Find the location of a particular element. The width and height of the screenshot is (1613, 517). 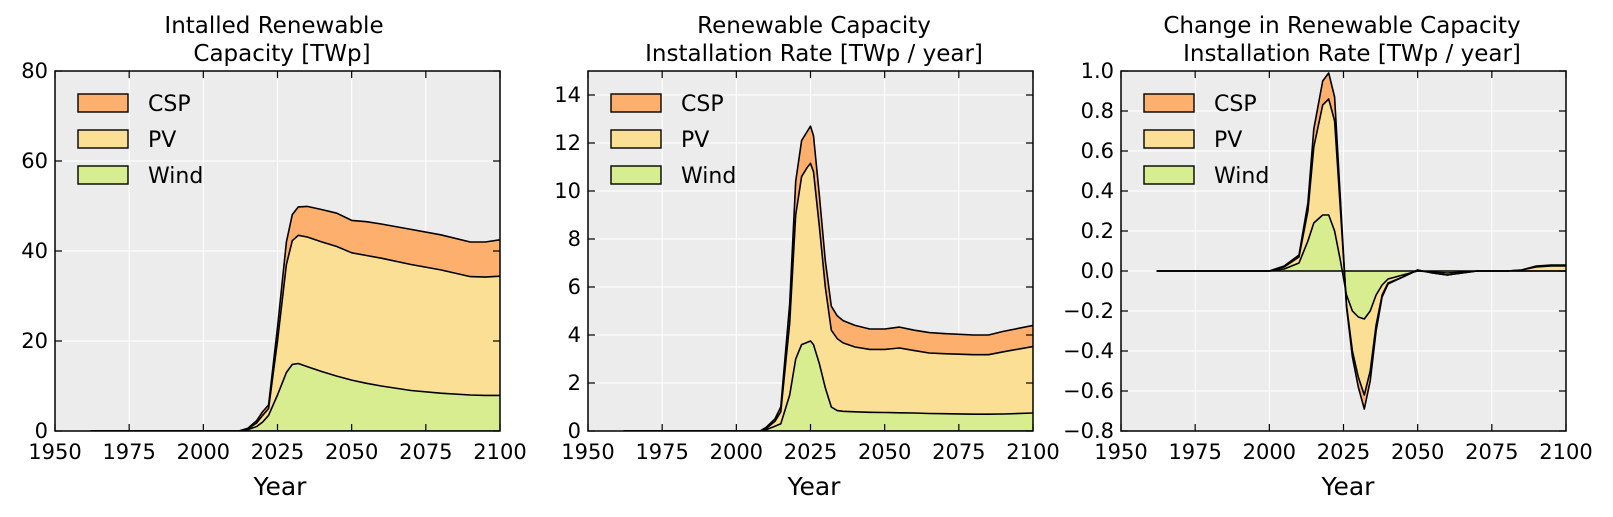

y-tick-label: 4 is located at coordinates (574, 335).